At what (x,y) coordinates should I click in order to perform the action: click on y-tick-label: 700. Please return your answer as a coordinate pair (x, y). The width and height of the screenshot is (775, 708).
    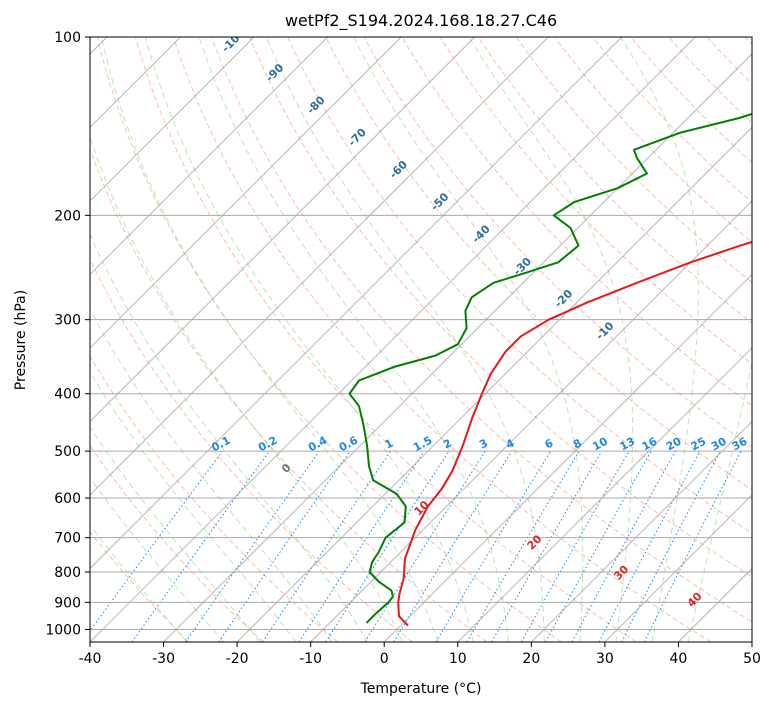
    Looking at the image, I should click on (67, 539).